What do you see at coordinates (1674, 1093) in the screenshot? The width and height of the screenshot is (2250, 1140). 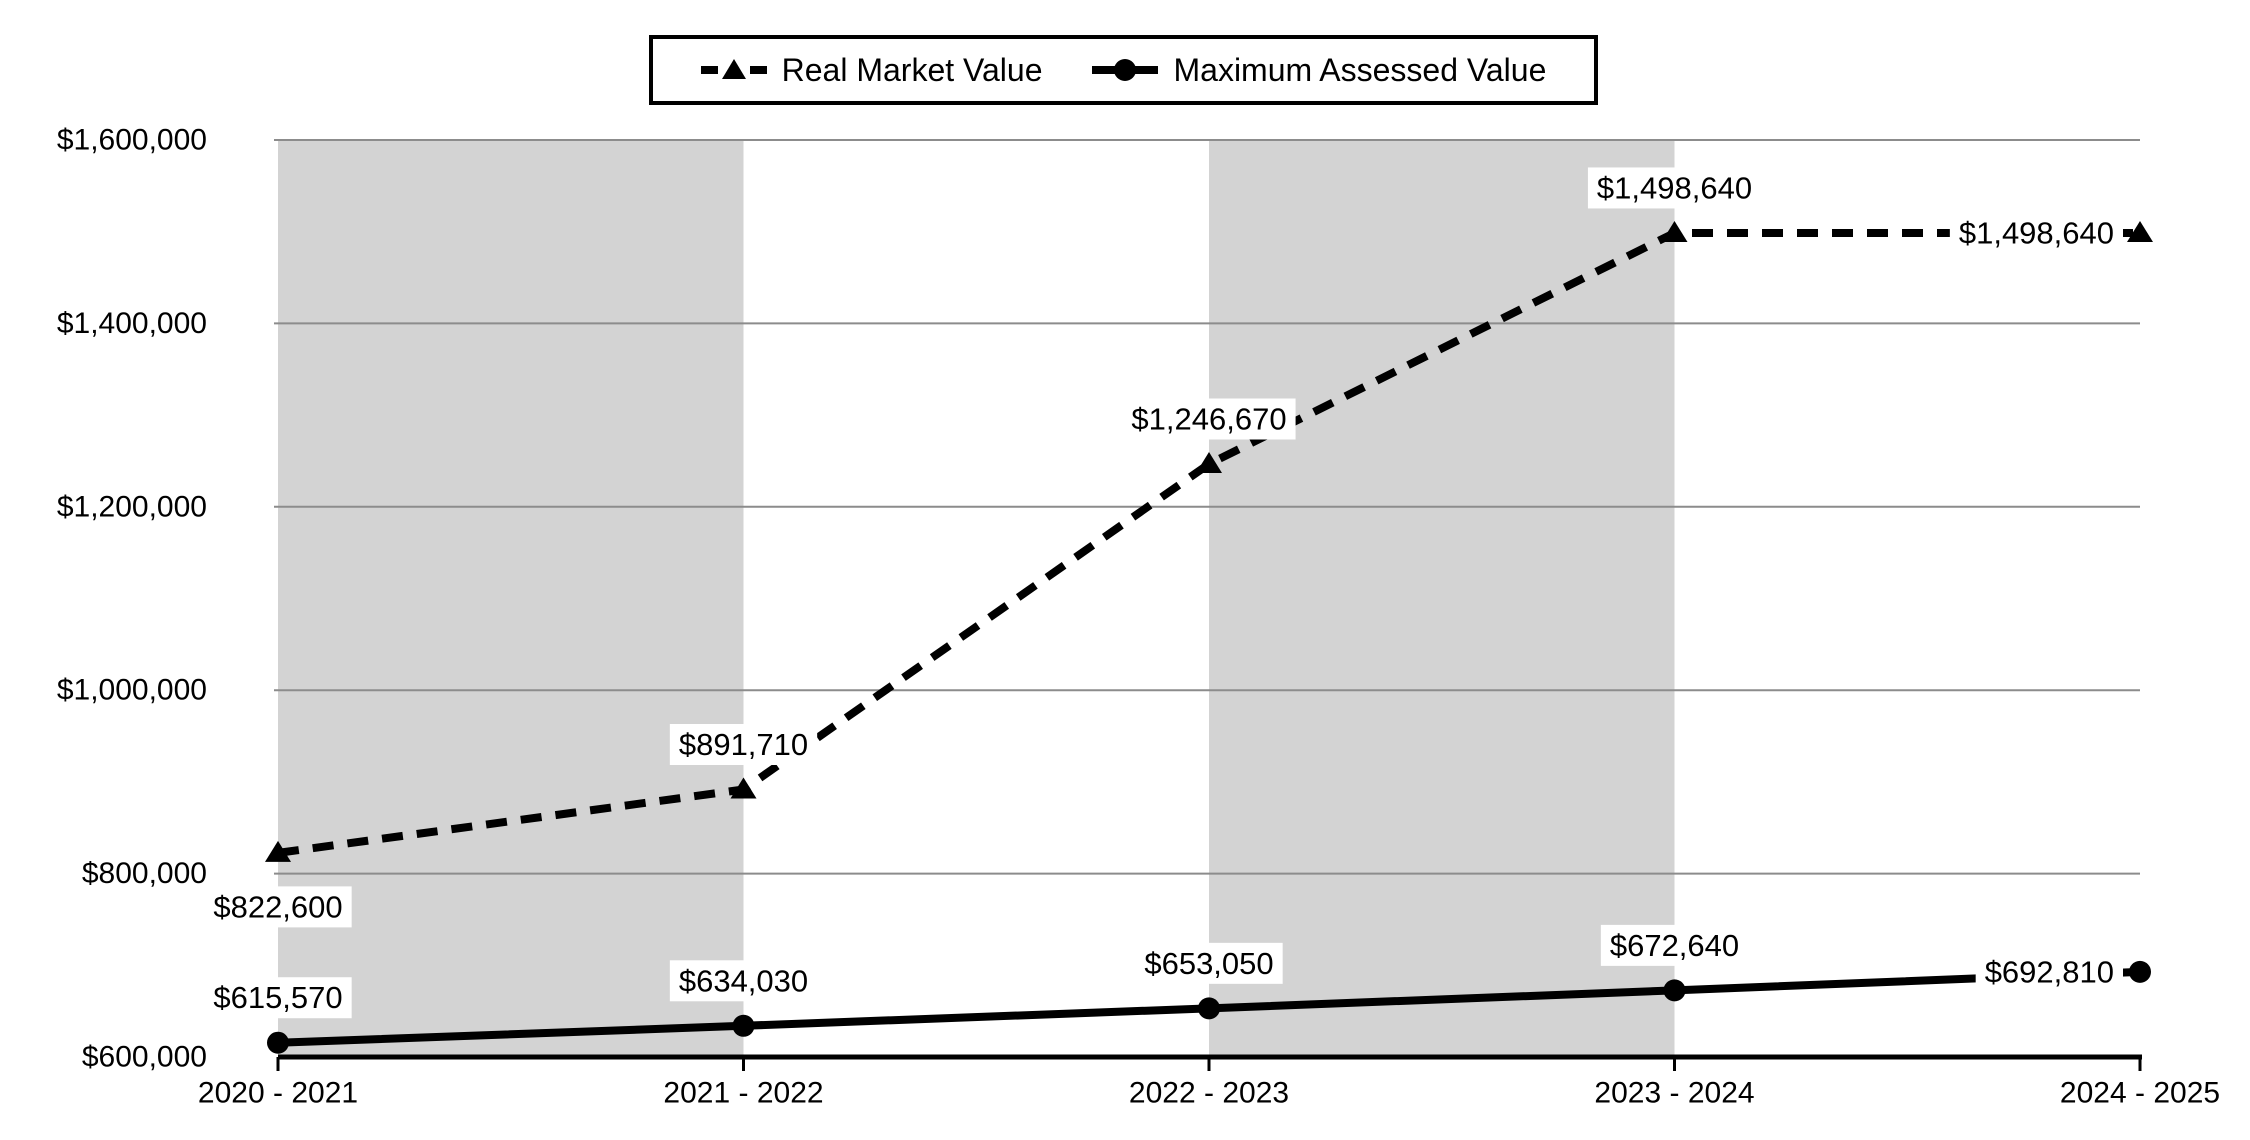 I see `x-axis-tick-label: 2023 - 2024` at bounding box center [1674, 1093].